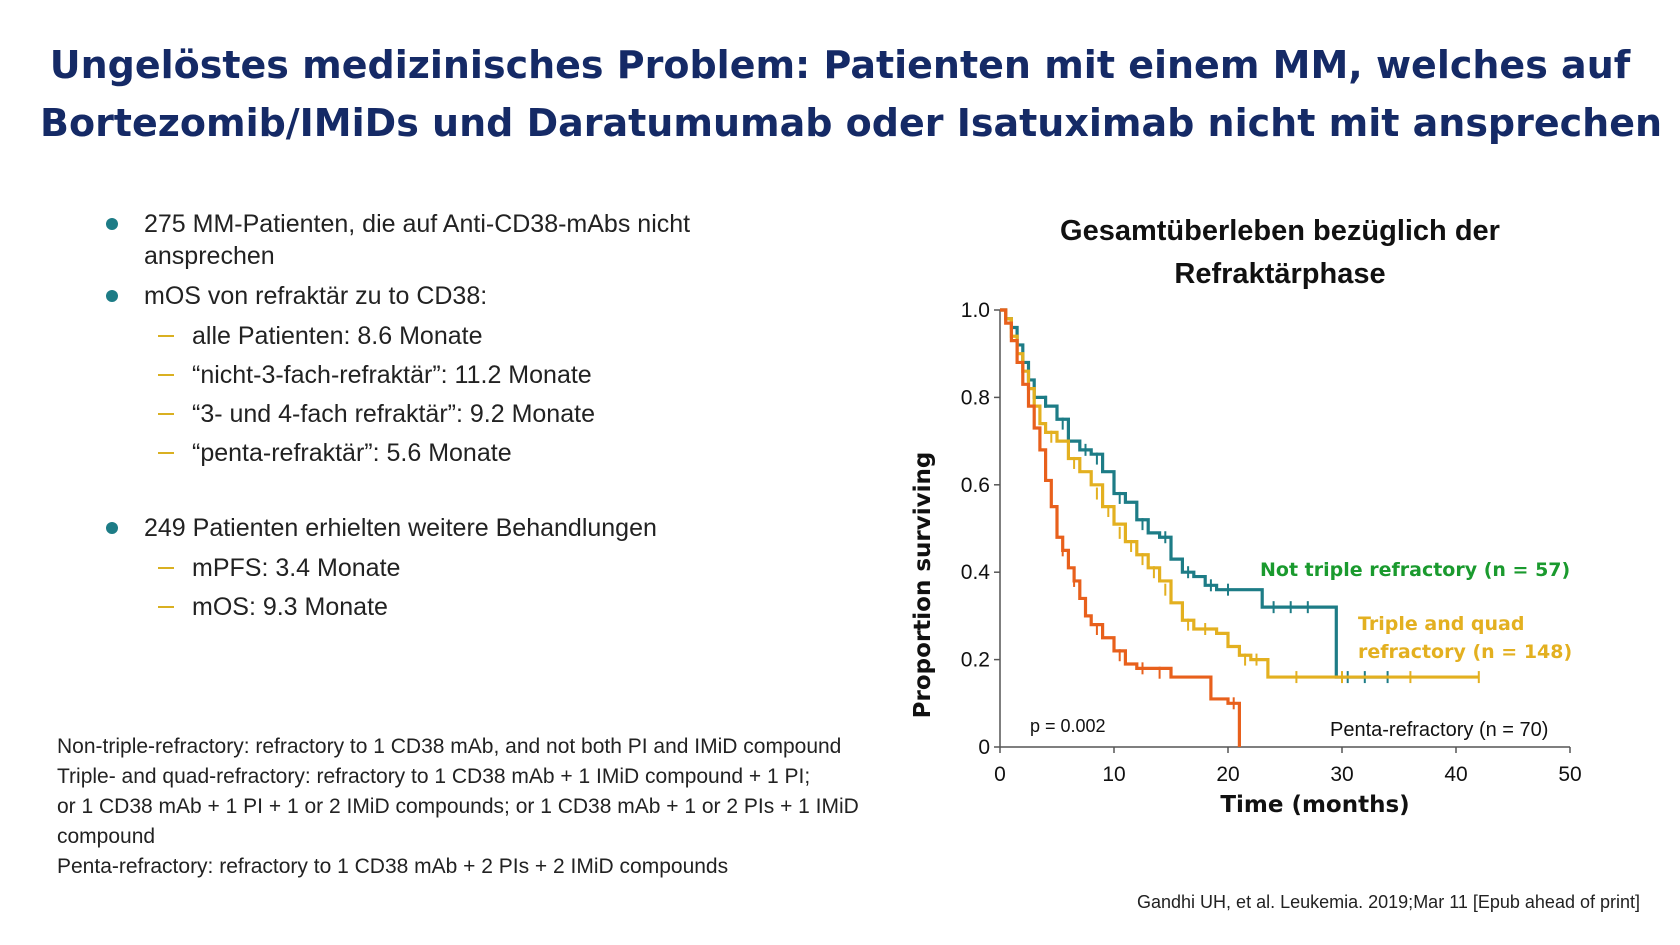  I want to click on y-tick-label: 0.4, so click(976, 572).